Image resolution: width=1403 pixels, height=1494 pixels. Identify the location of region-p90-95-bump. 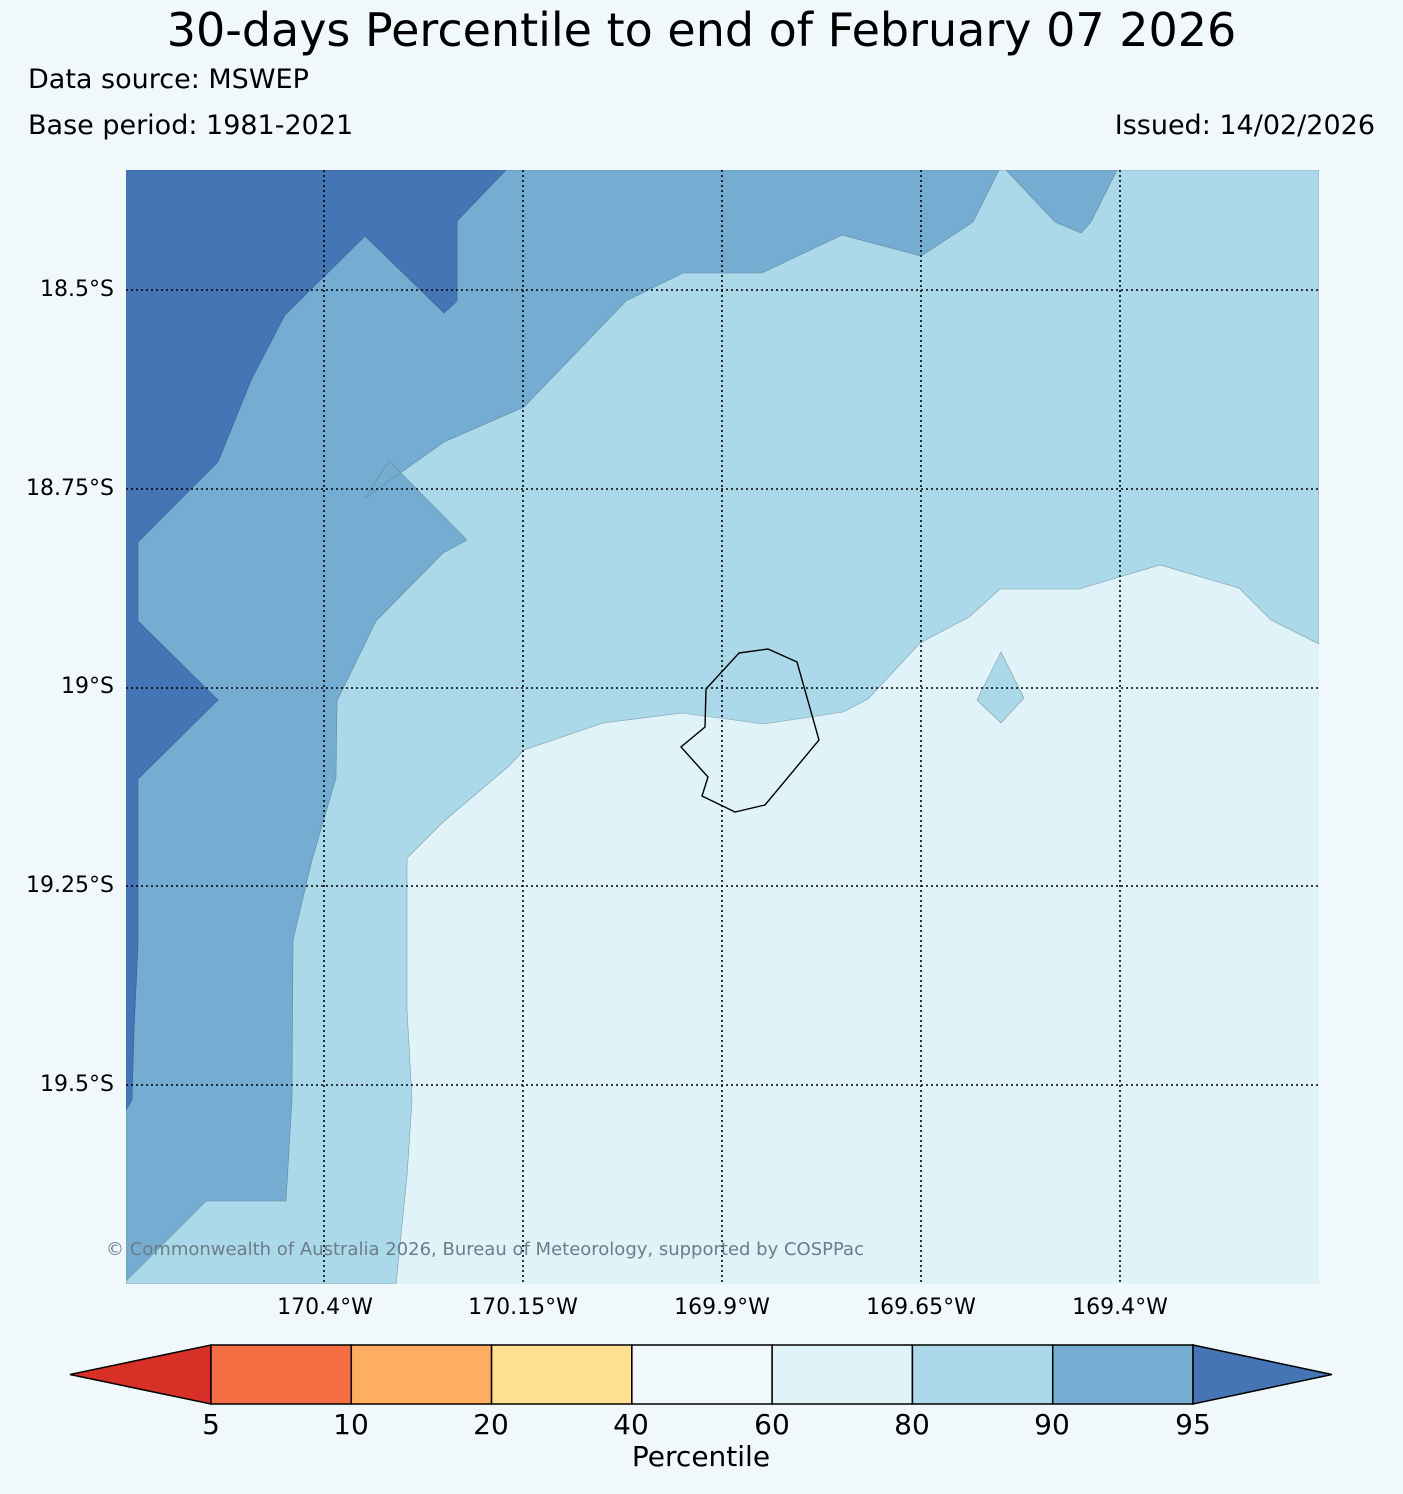
(1061, 202).